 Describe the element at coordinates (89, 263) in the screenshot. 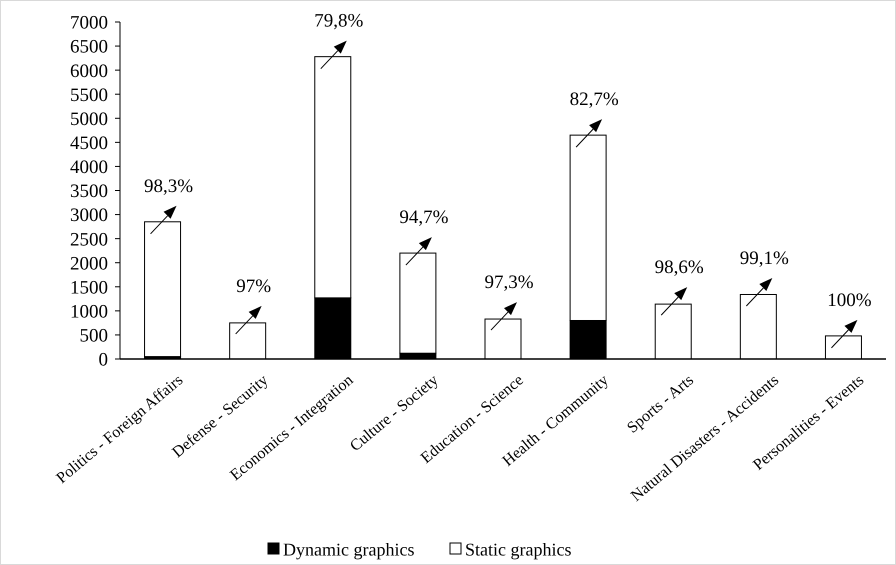

I see `y-tick-label: 2000` at that location.